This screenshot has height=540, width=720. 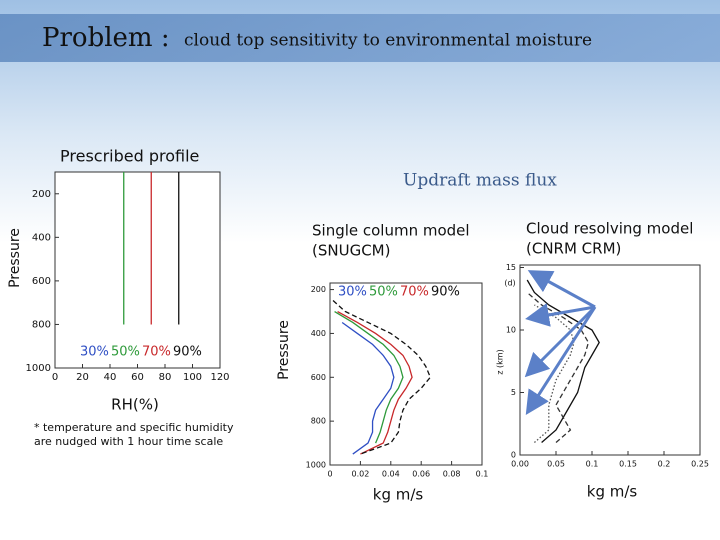 What do you see at coordinates (129, 156) in the screenshot?
I see `label: Prescribed profile` at bounding box center [129, 156].